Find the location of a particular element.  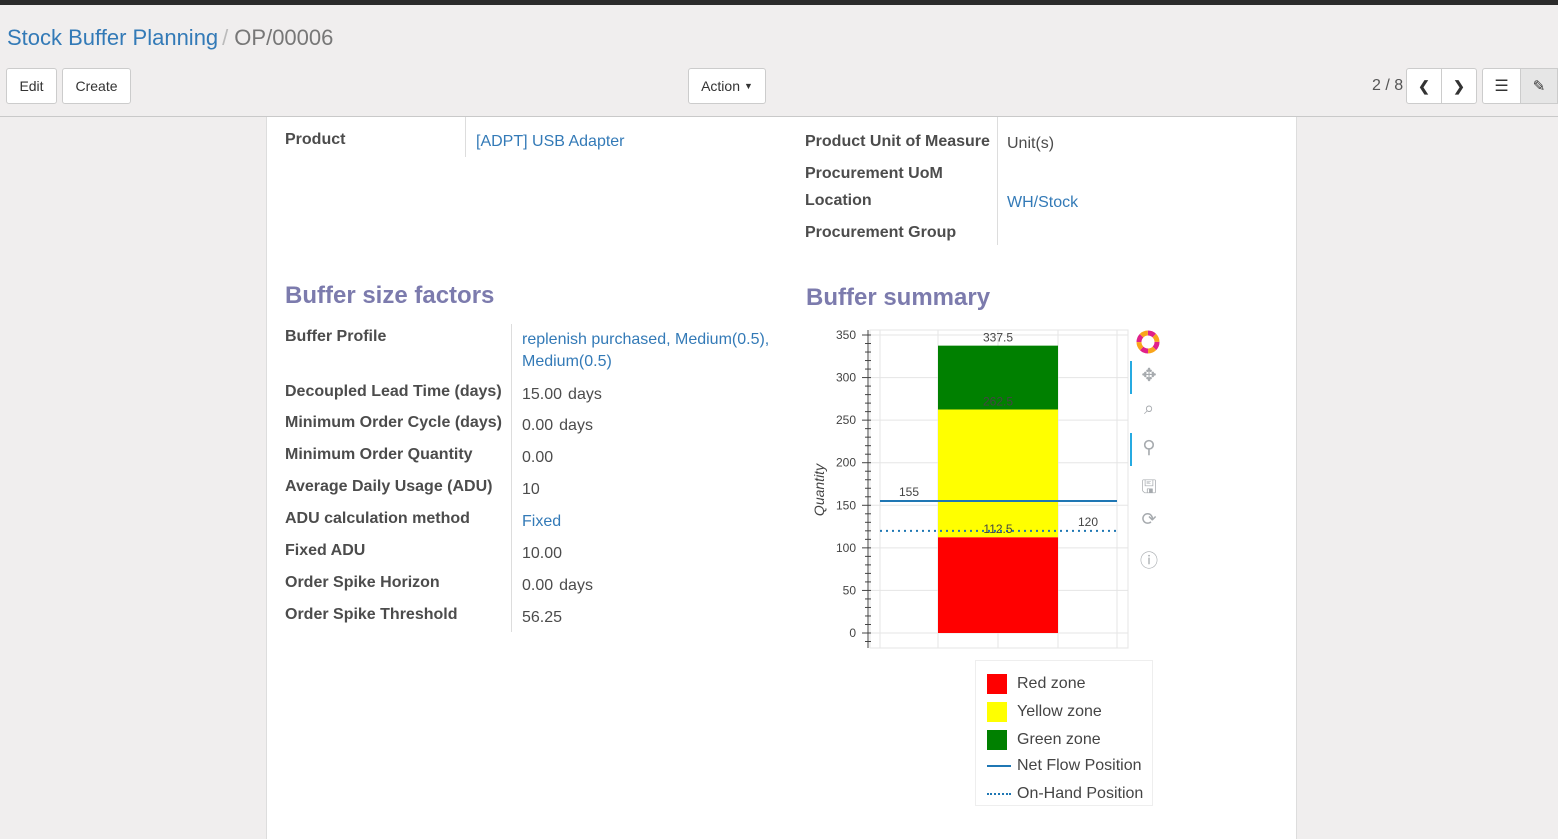

factor-label: Minimum Order Quantity is located at coordinates (379, 454).